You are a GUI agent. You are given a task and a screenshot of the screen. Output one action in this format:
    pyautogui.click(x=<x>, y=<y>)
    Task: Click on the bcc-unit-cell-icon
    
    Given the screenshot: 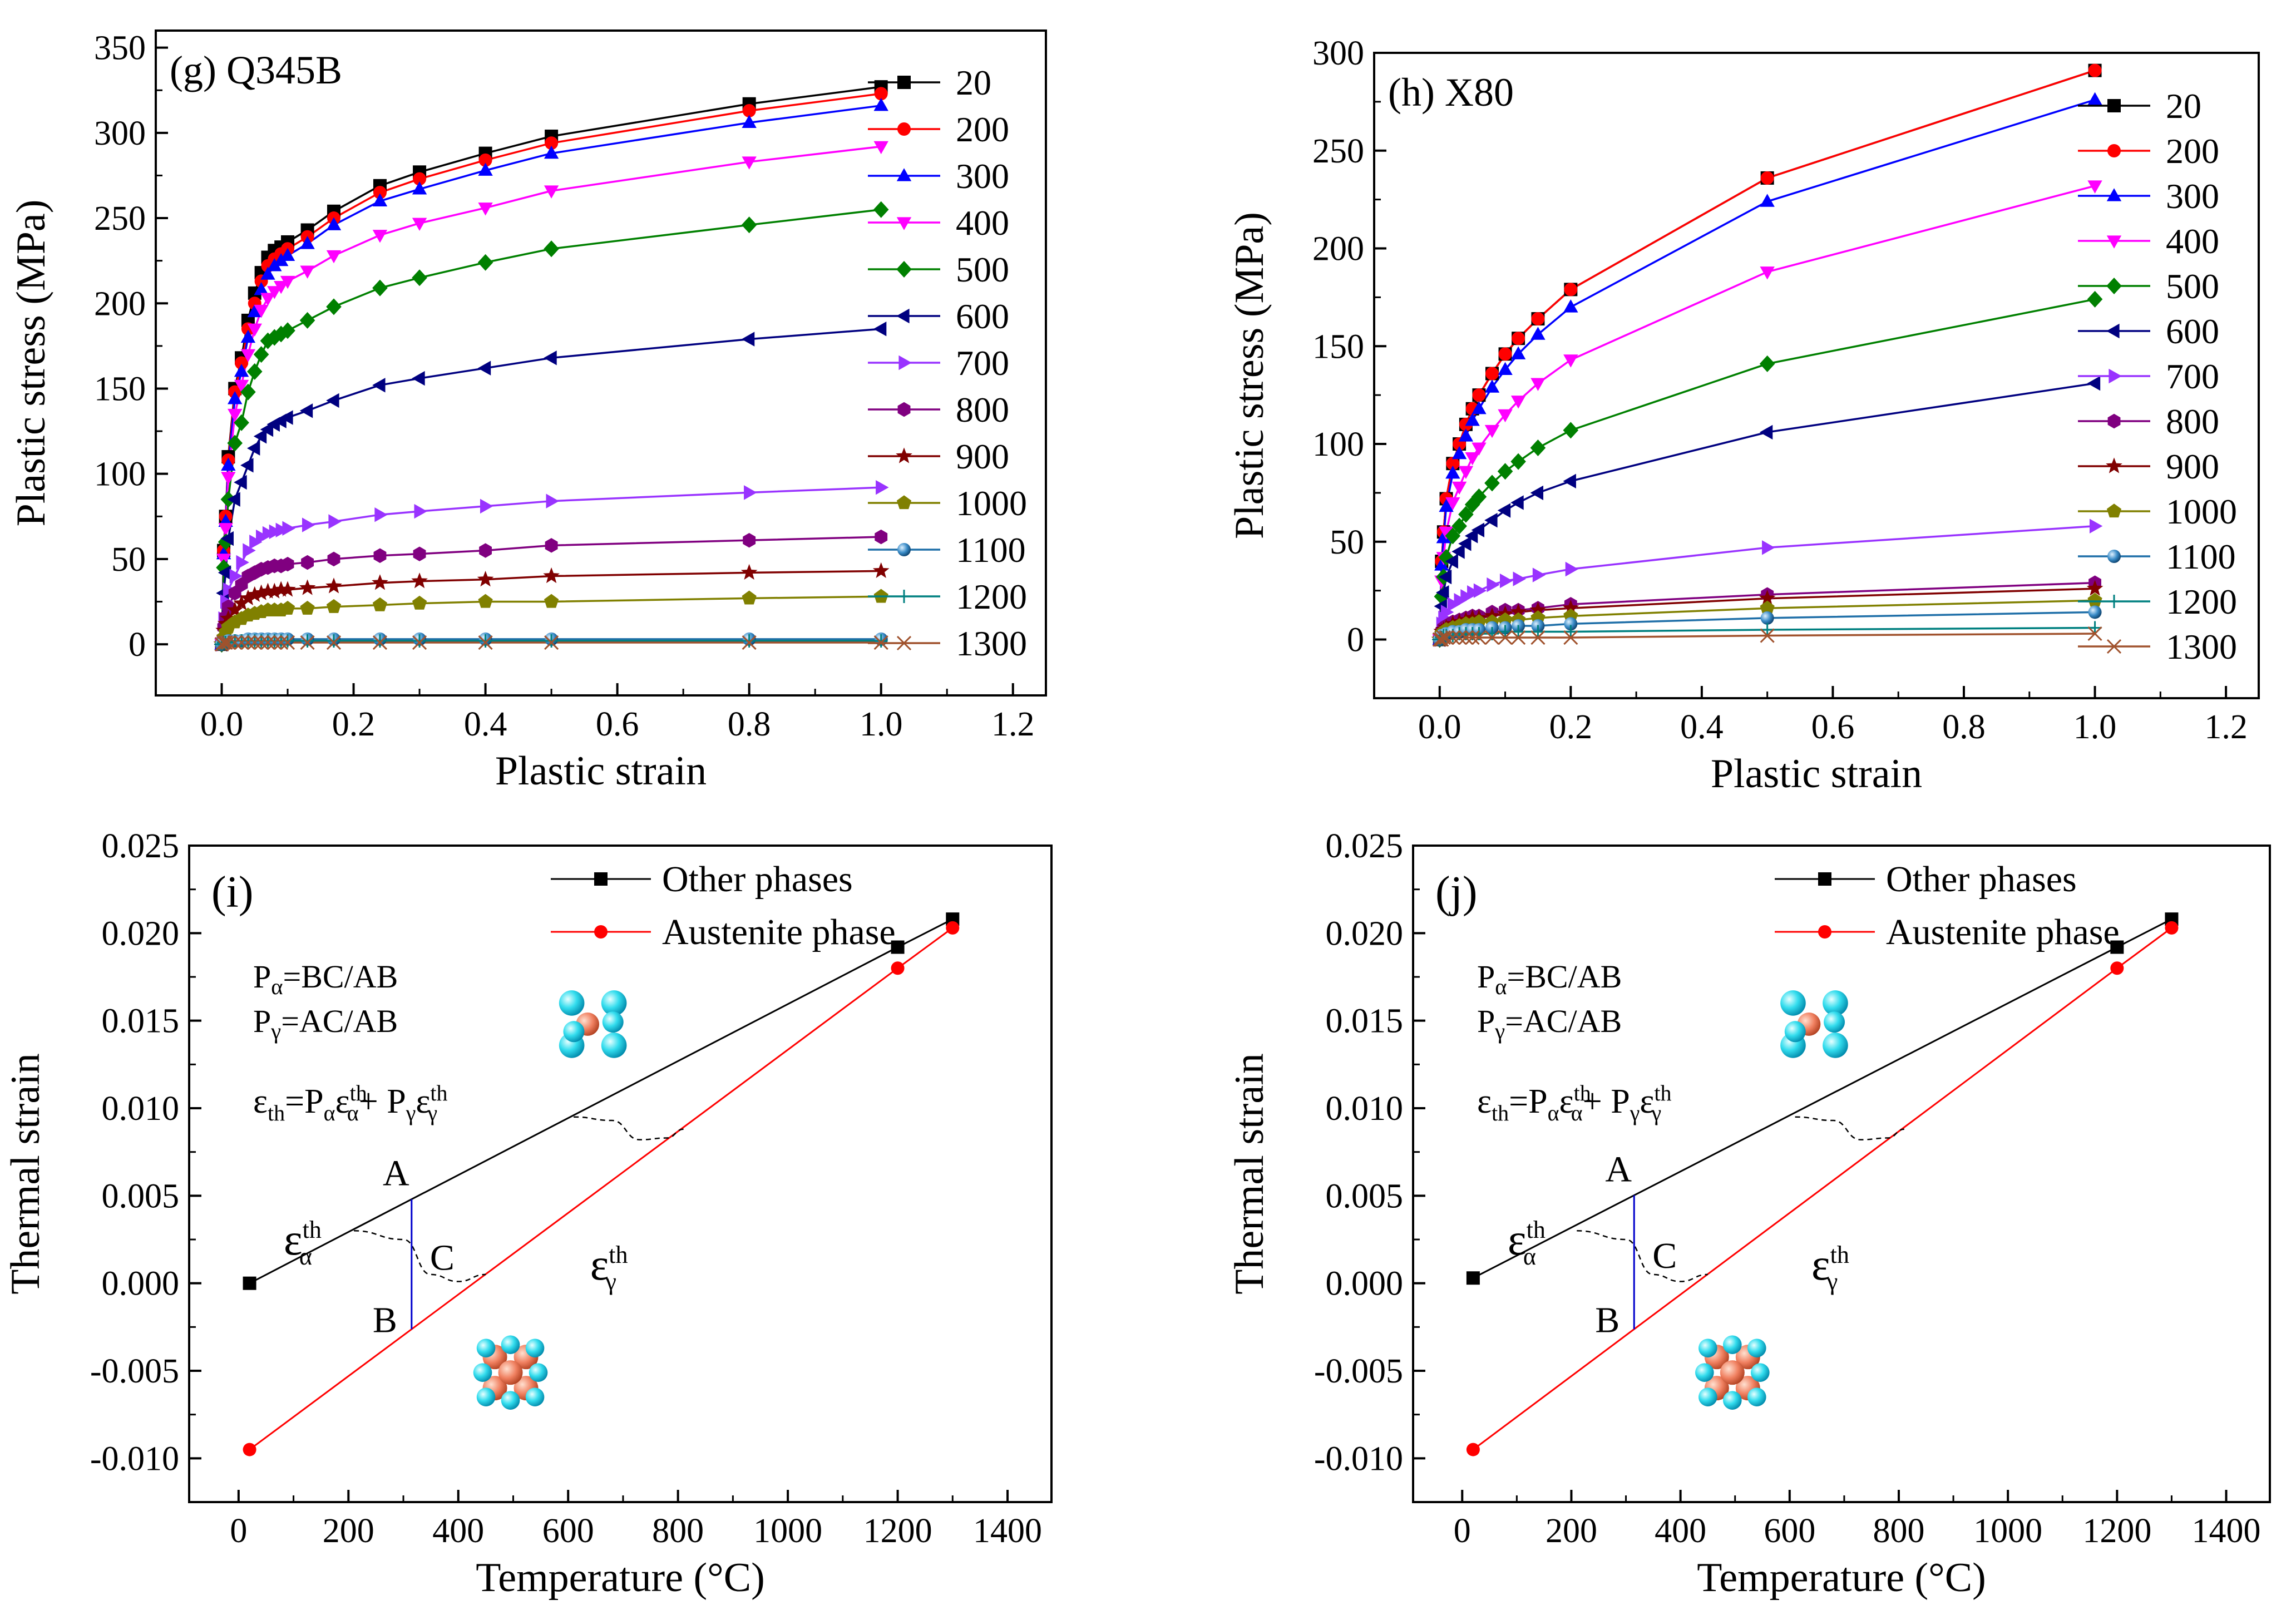 What is the action you would take?
    pyautogui.click(x=593, y=1024)
    